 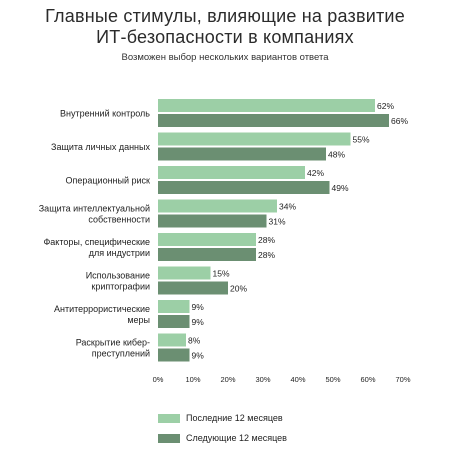 What do you see at coordinates (100, 147) in the screenshot?
I see `category-label: Защита личных данных` at bounding box center [100, 147].